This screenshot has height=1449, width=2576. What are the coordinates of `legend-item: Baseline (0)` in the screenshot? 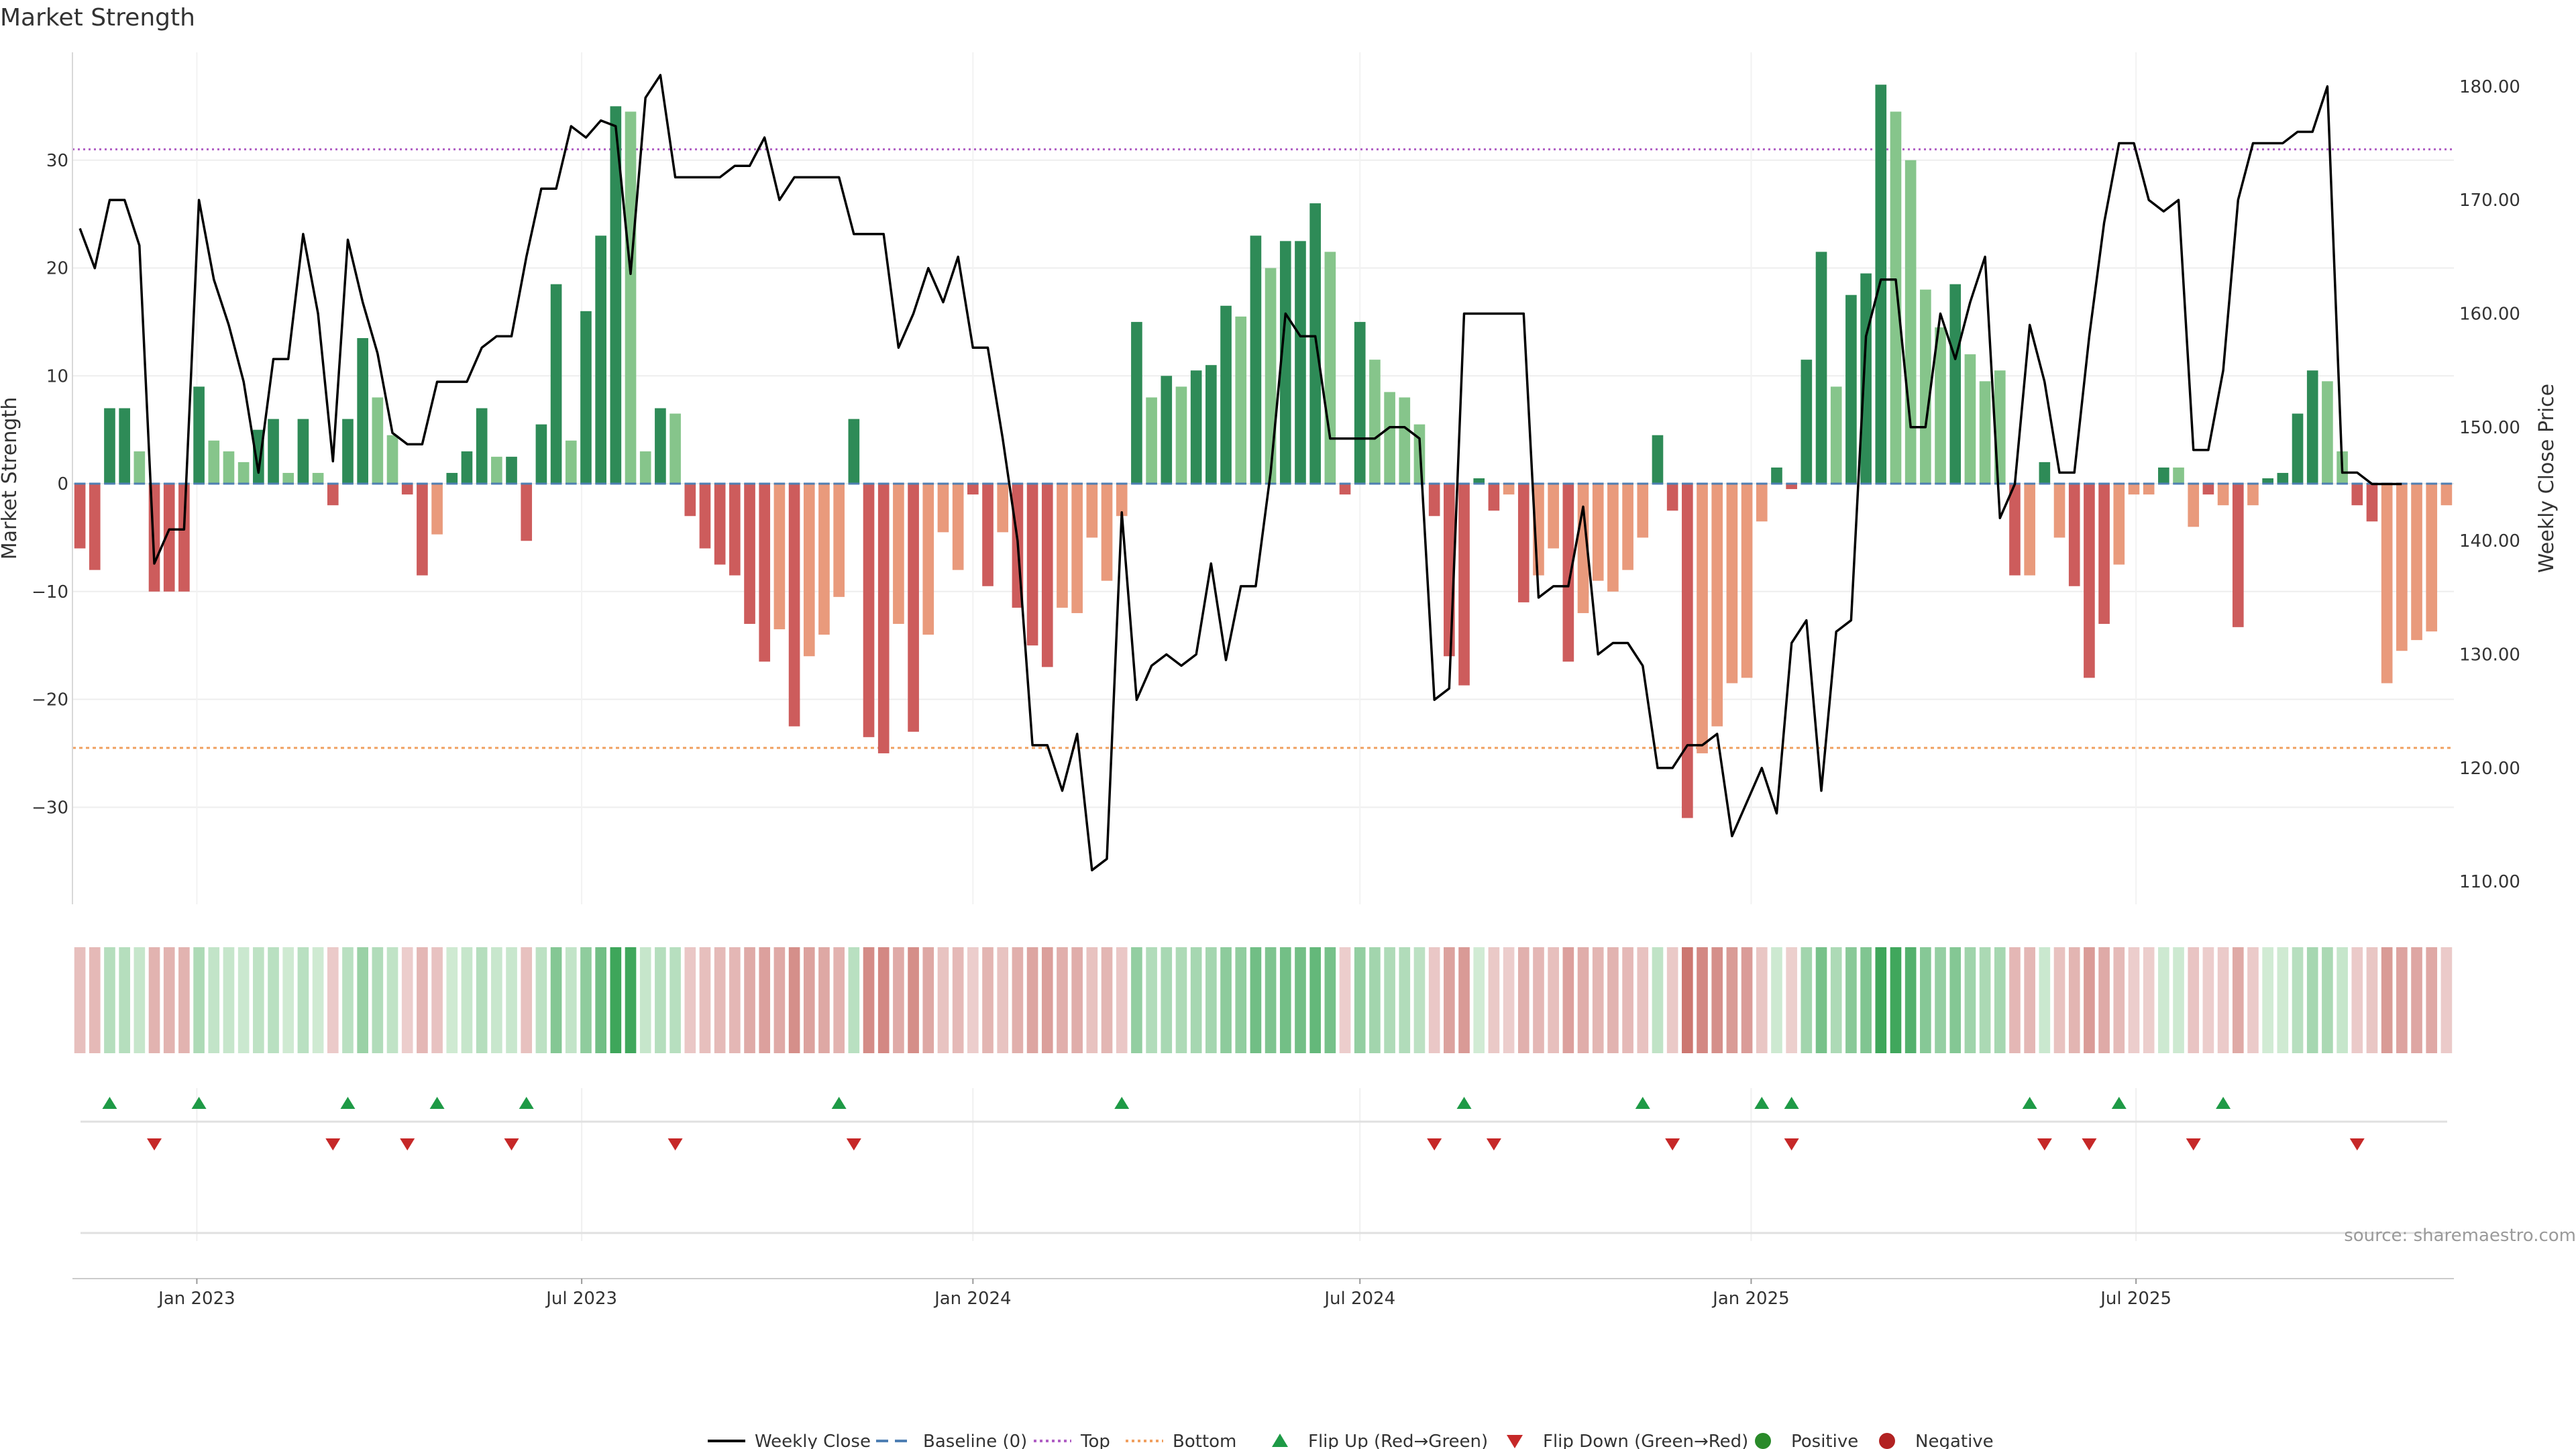 It's located at (951, 1440).